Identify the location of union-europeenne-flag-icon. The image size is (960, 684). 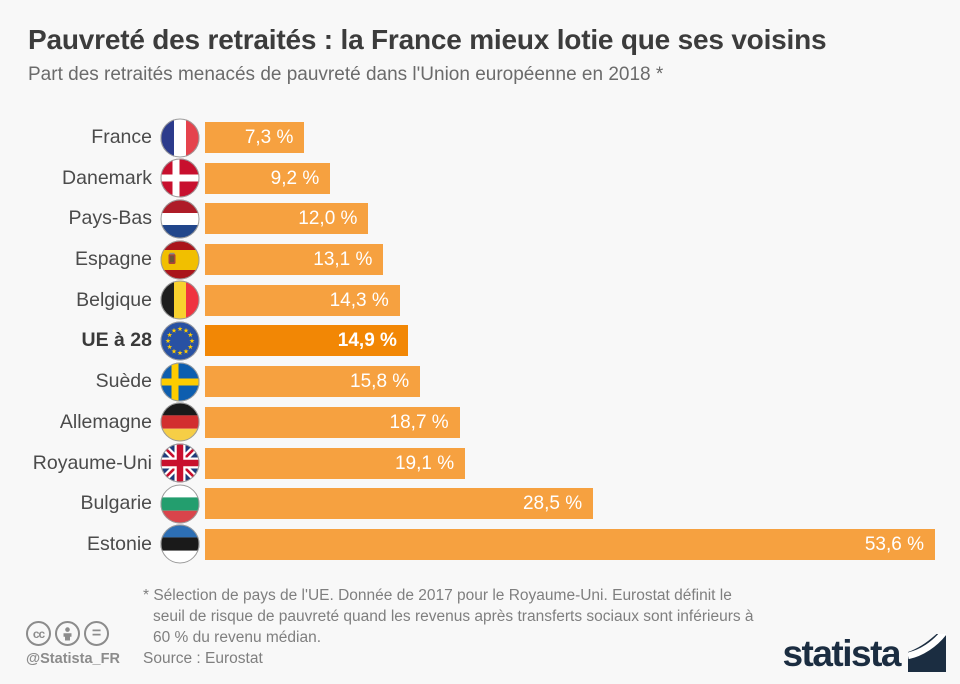
(180, 341).